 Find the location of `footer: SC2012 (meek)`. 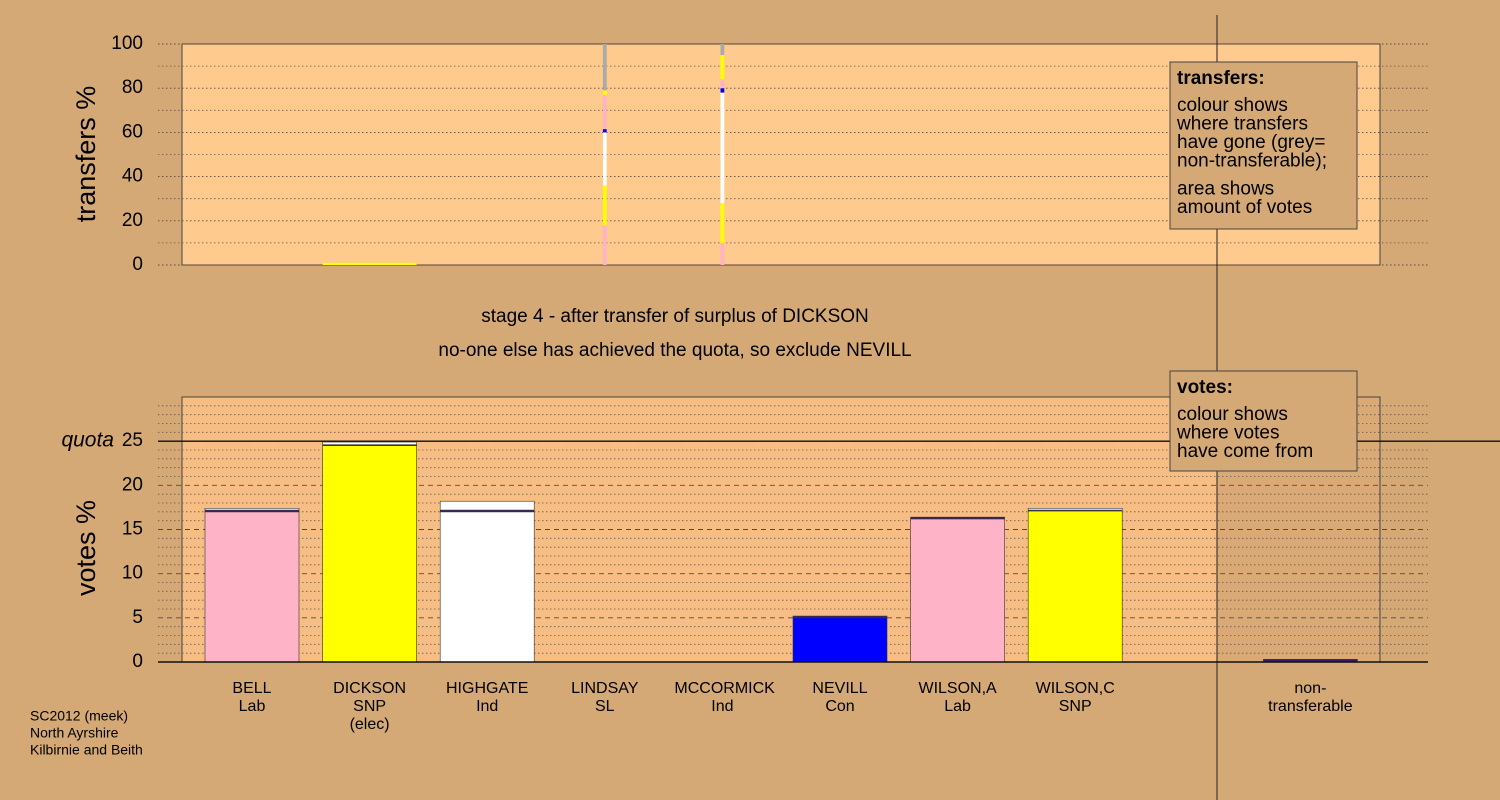

footer: SC2012 (meek) is located at coordinates (79, 716).